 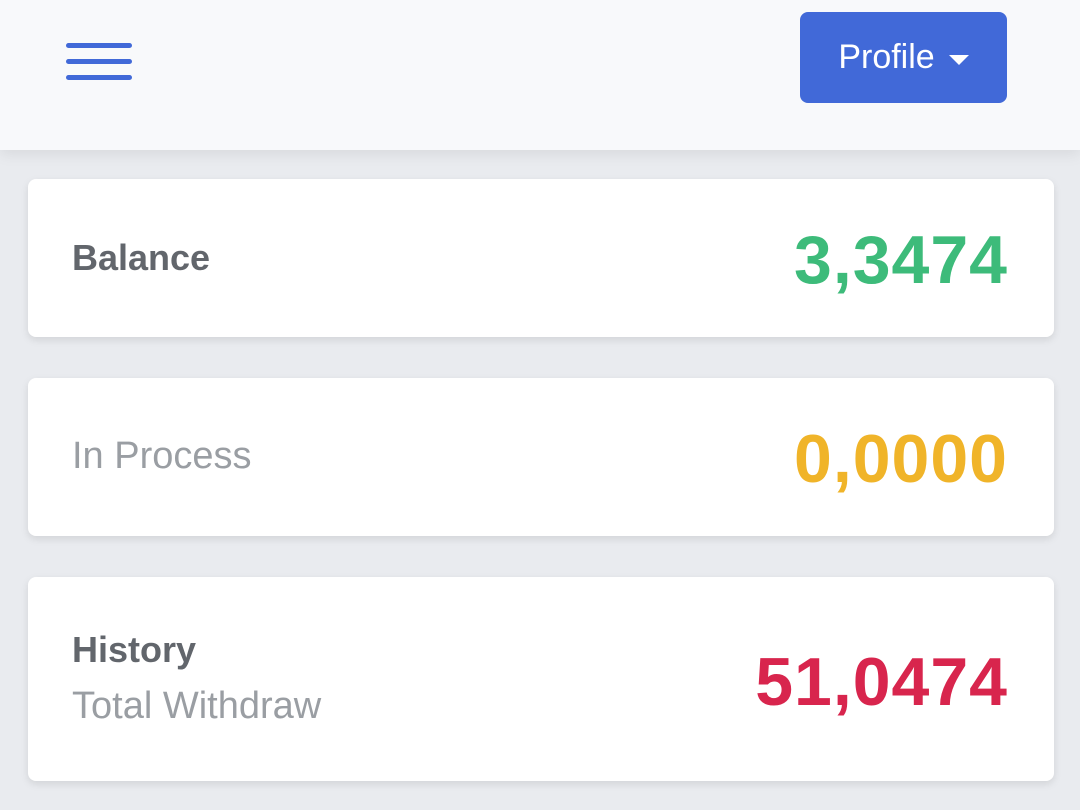 I want to click on profile-dropdown-button: Profile, so click(x=903, y=57).